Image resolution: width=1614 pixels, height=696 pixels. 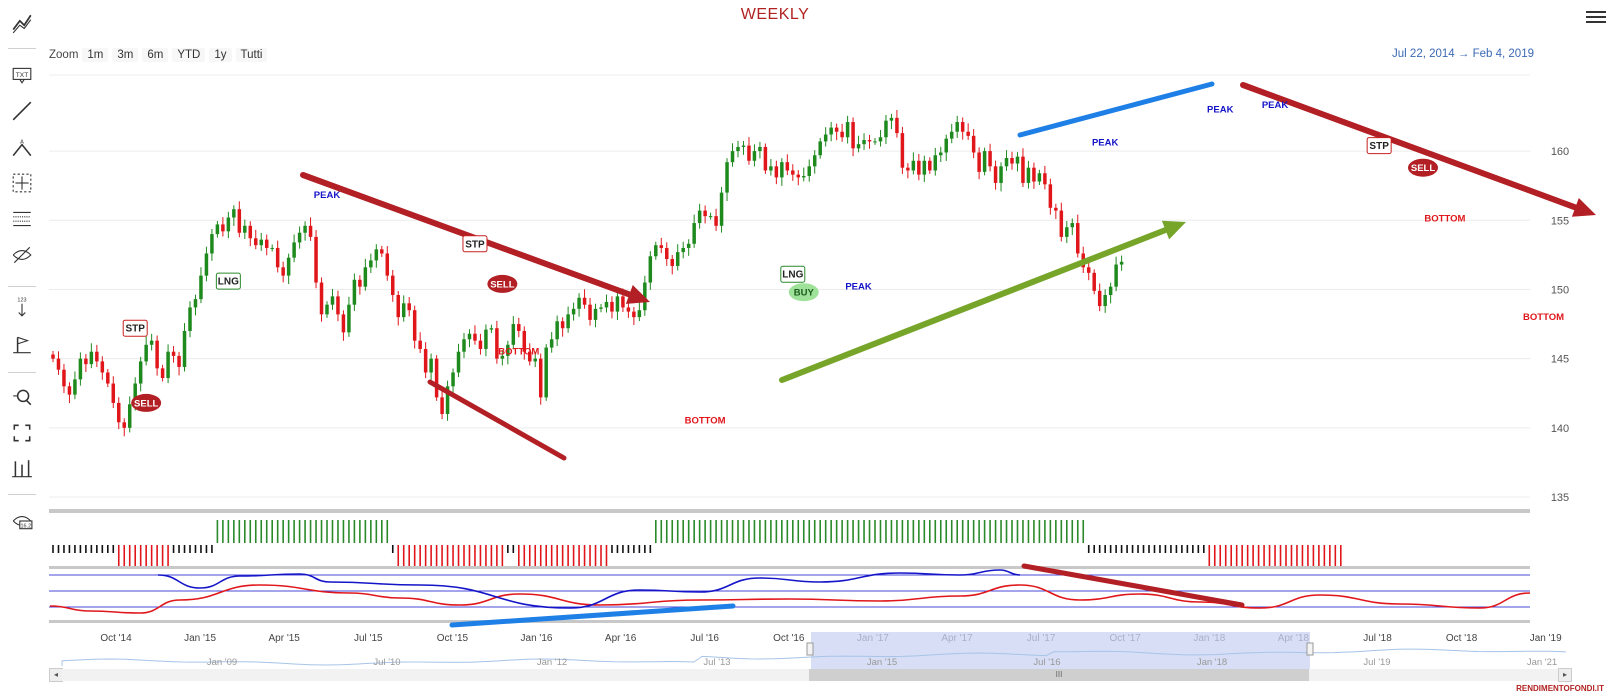 I want to click on indicators-icon, so click(x=22, y=469).